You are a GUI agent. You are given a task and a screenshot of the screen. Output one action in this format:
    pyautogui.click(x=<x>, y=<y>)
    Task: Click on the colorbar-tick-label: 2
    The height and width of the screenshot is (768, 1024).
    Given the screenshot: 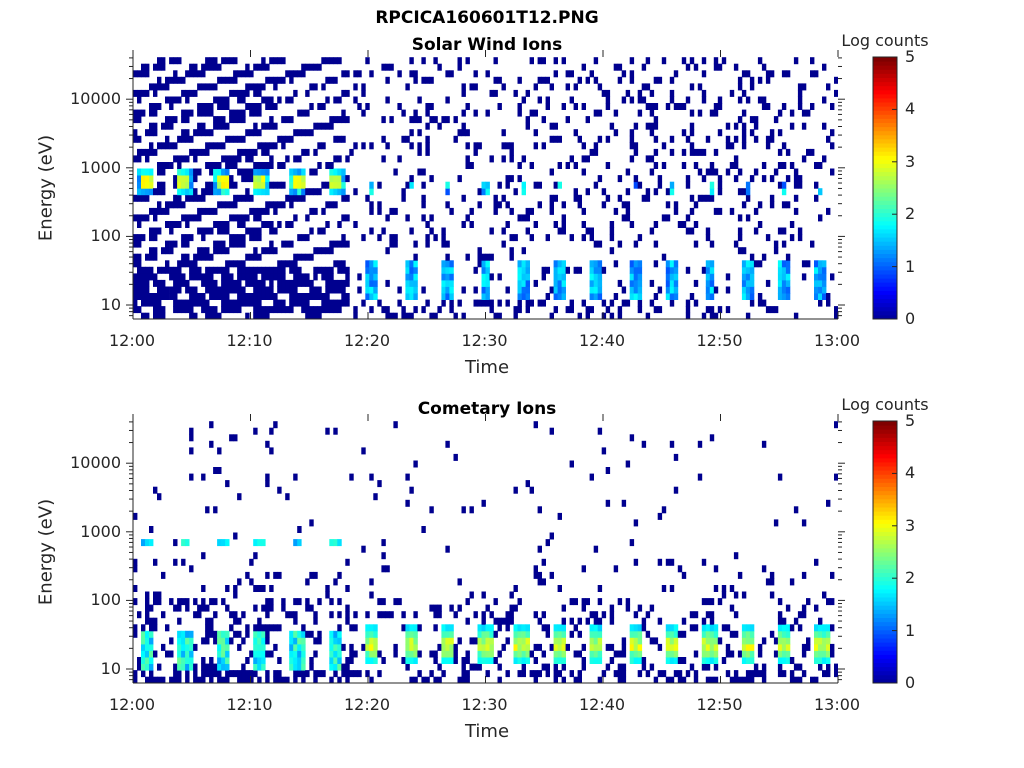 What is the action you would take?
    pyautogui.click(x=910, y=214)
    